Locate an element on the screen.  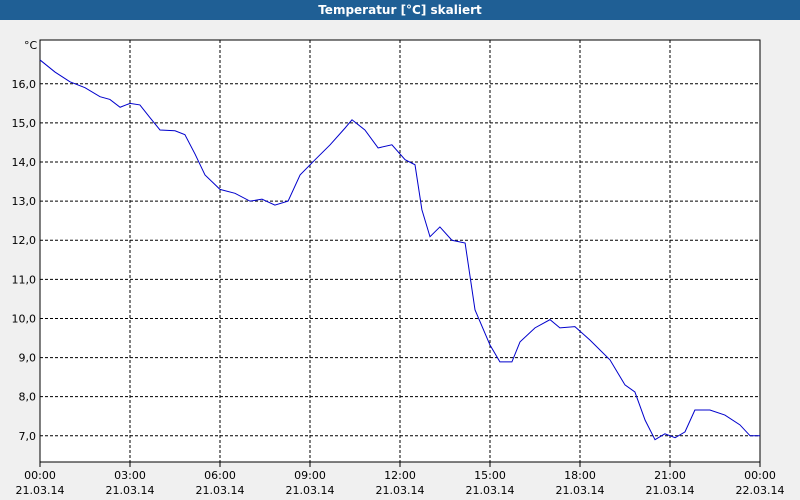
x-tick-label: 06:00 is located at coordinates (220, 475).